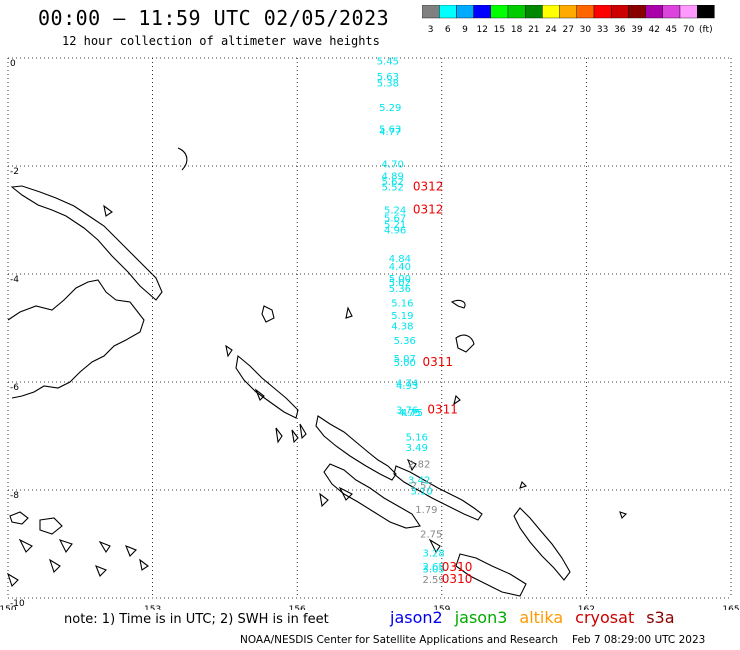 This screenshot has height=650, width=740. What do you see at coordinates (14, 496) in the screenshot?
I see `y-tick-label: -8` at bounding box center [14, 496].